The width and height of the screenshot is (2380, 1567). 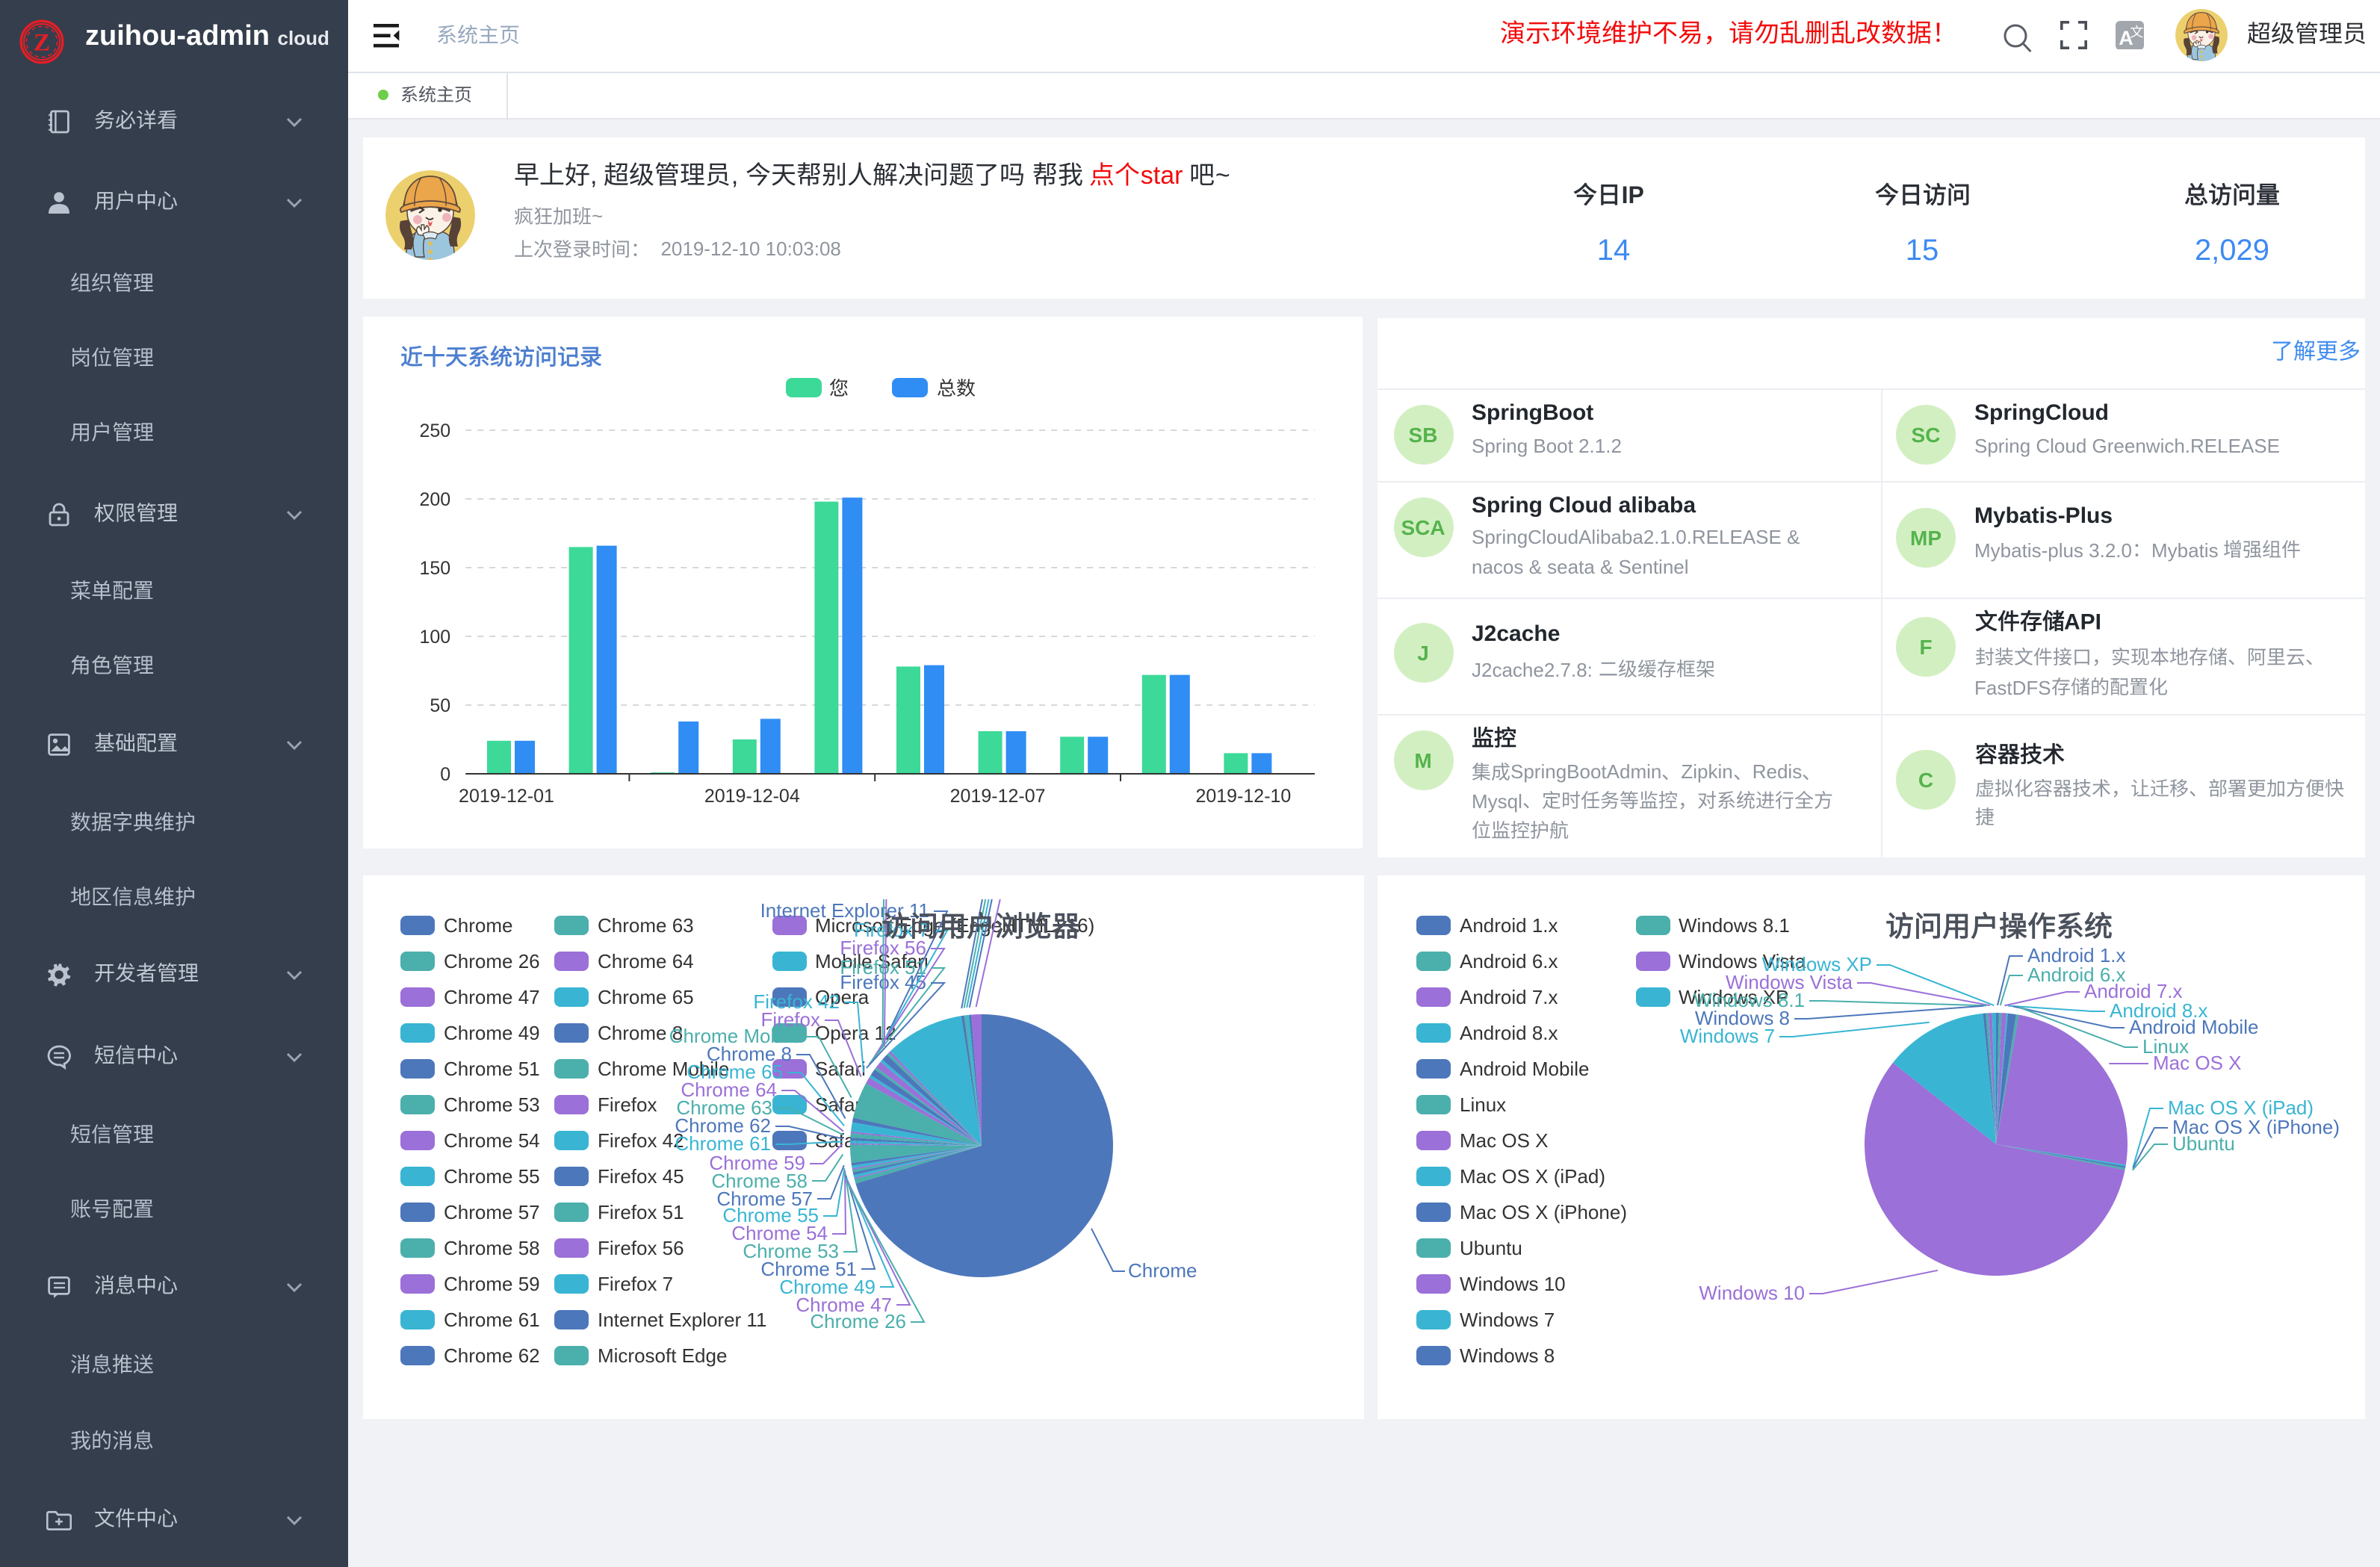 What do you see at coordinates (445, 774) in the screenshot?
I see `svg-text: 0` at bounding box center [445, 774].